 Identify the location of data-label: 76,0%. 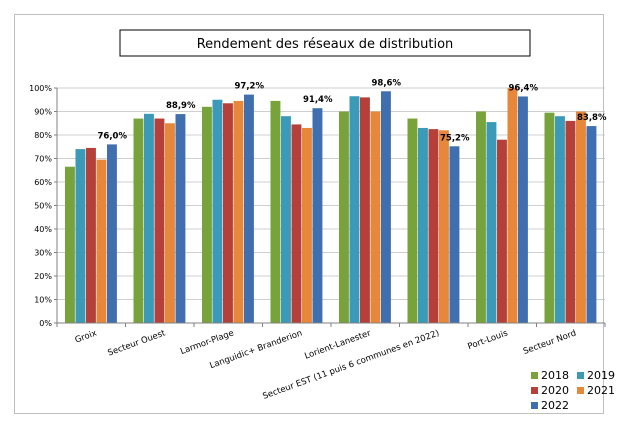
(113, 136).